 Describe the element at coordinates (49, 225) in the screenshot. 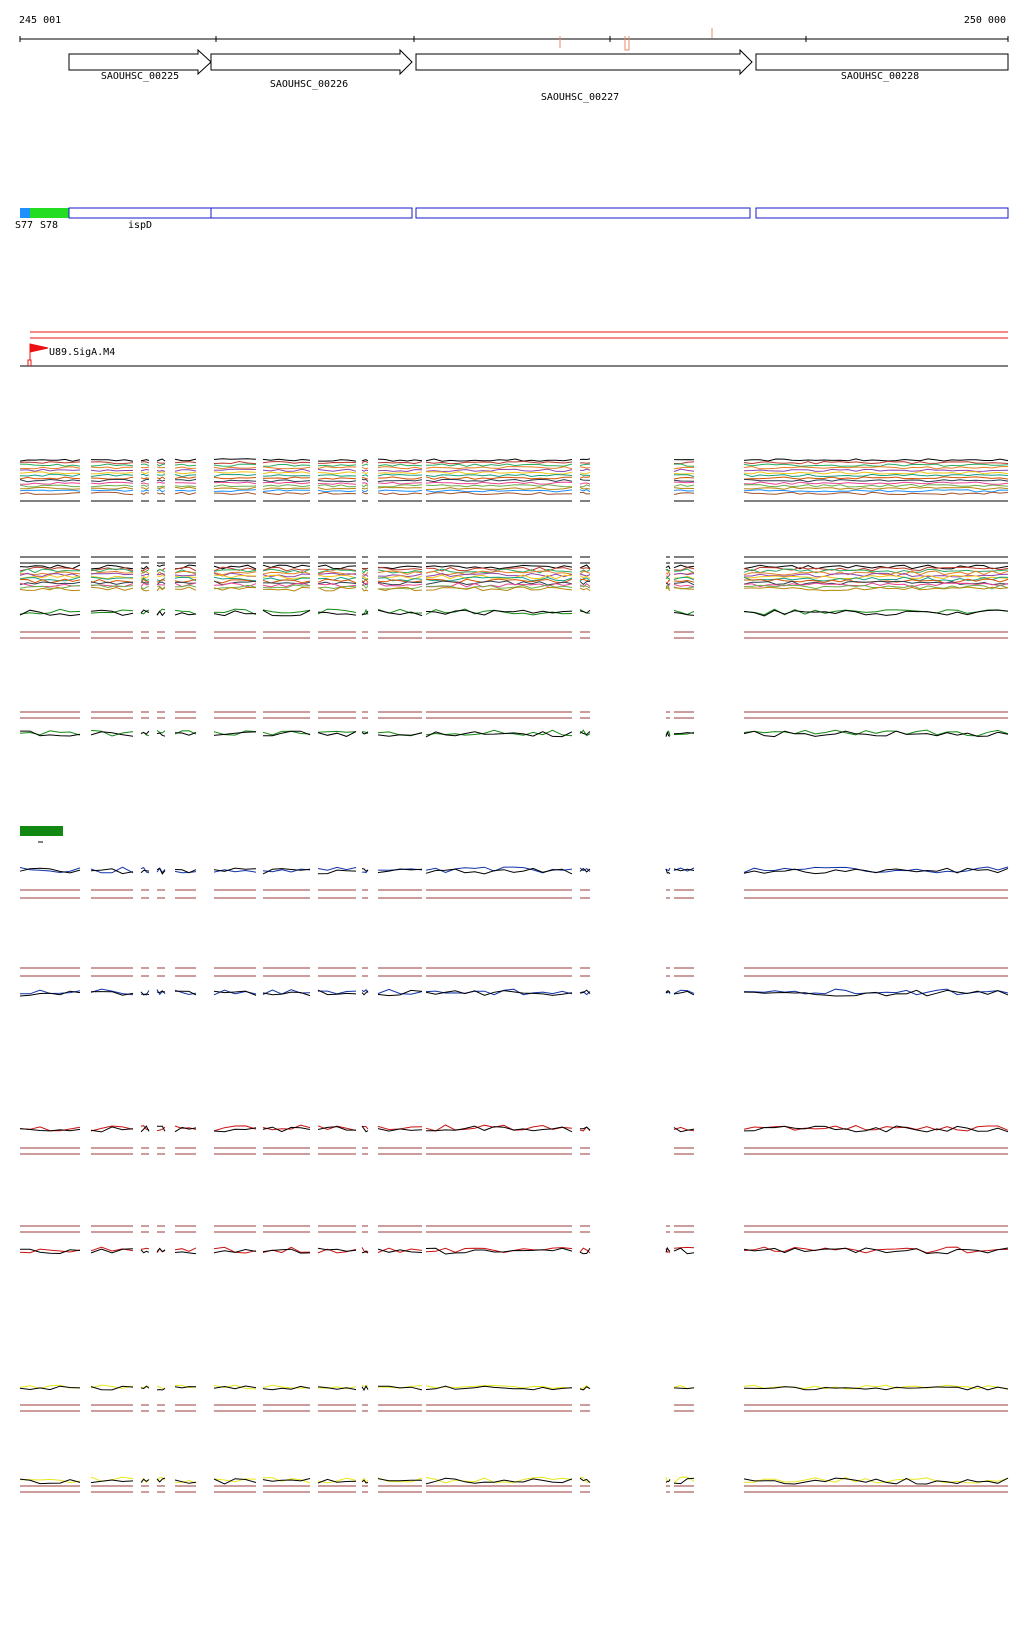

I see `segment-label-s78: S78` at that location.